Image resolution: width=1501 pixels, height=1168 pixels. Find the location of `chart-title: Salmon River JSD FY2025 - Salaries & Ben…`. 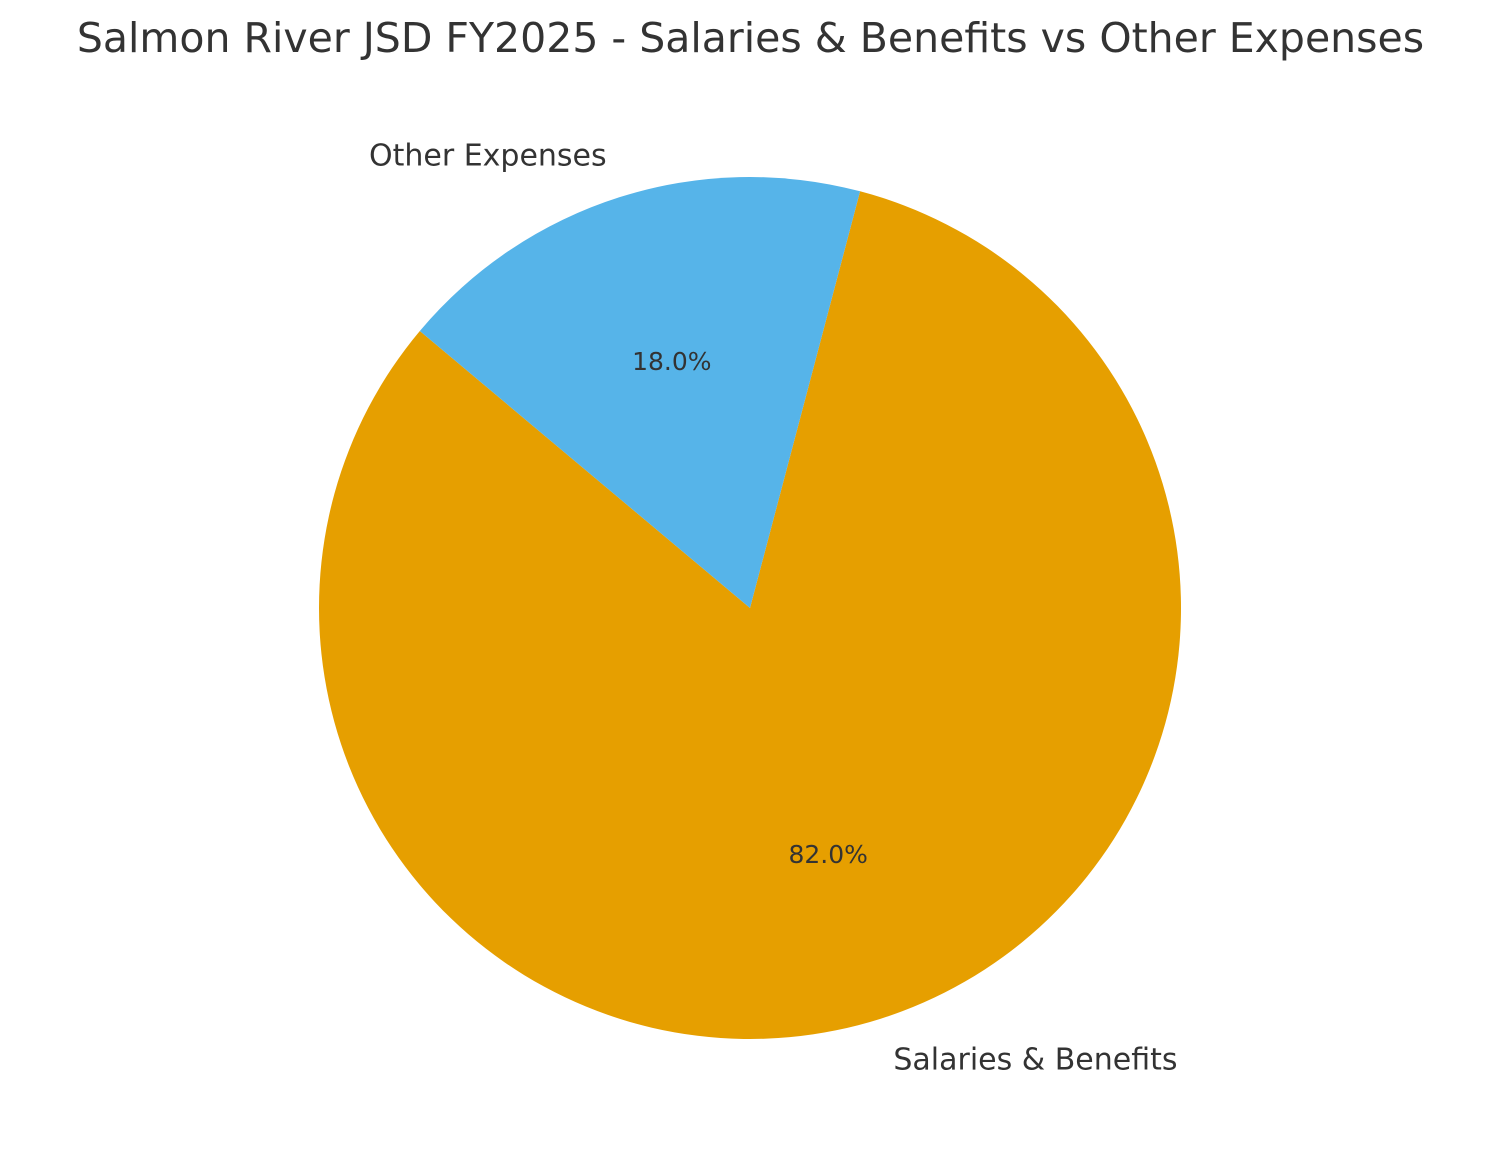

chart-title: Salmon River JSD FY2025 - Salaries & Ben… is located at coordinates (750, 38).